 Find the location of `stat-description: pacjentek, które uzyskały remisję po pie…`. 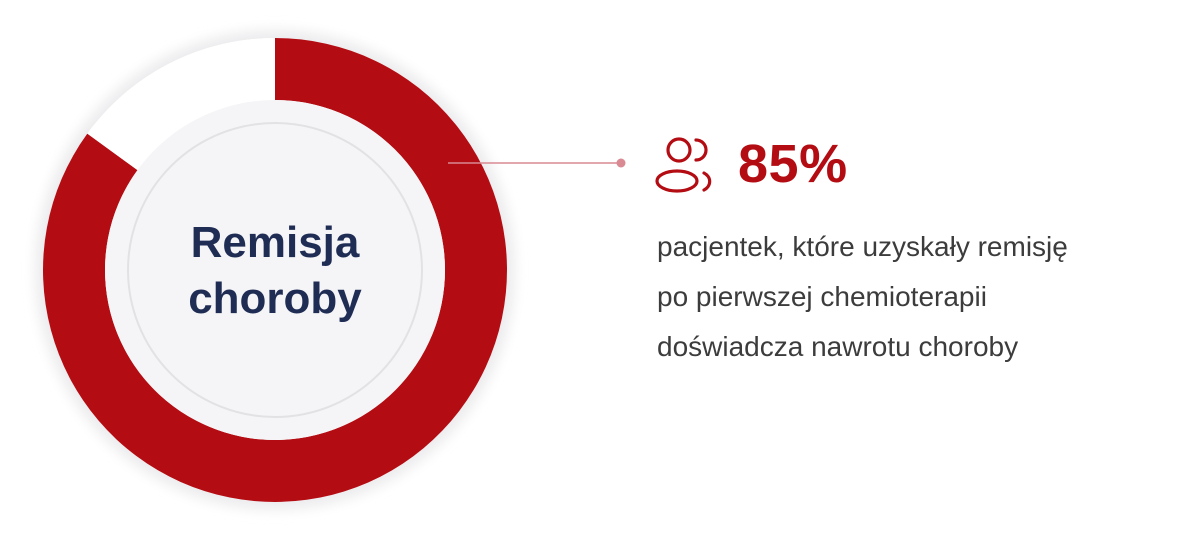

stat-description: pacjentek, które uzyskały remisję po pie… is located at coordinates (917, 297).